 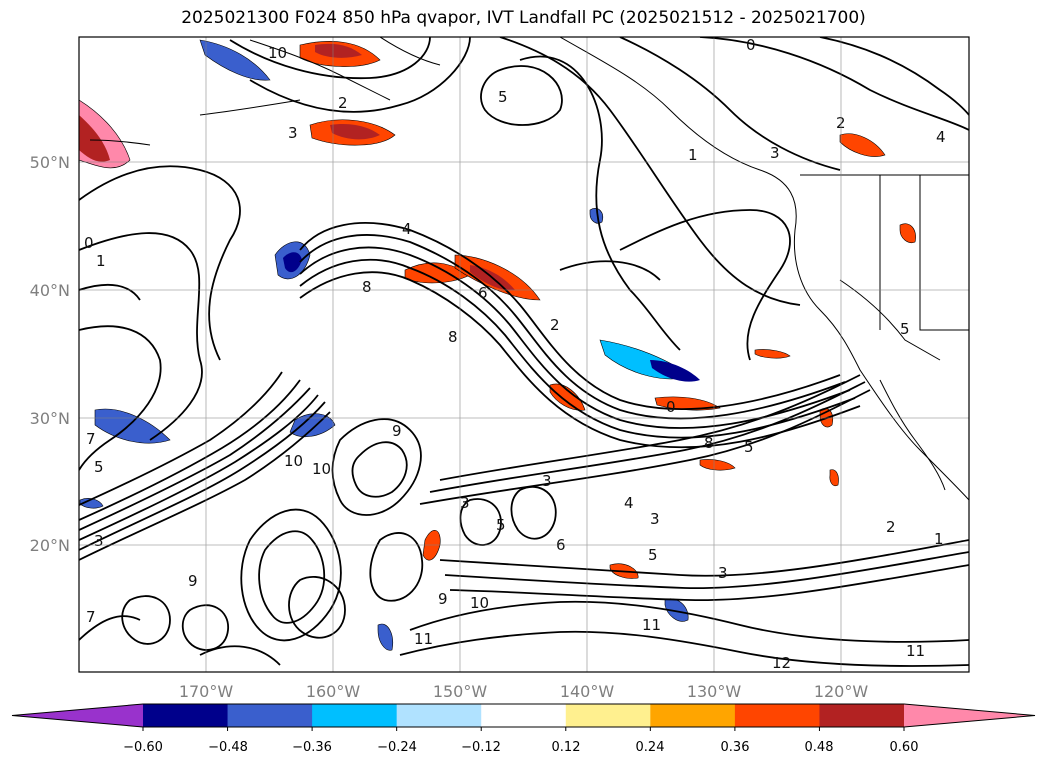 What do you see at coordinates (524, 691) in the screenshot?
I see `longitude-labels: 170°W 160°W 150°W 140°W 130°W 120°W` at bounding box center [524, 691].